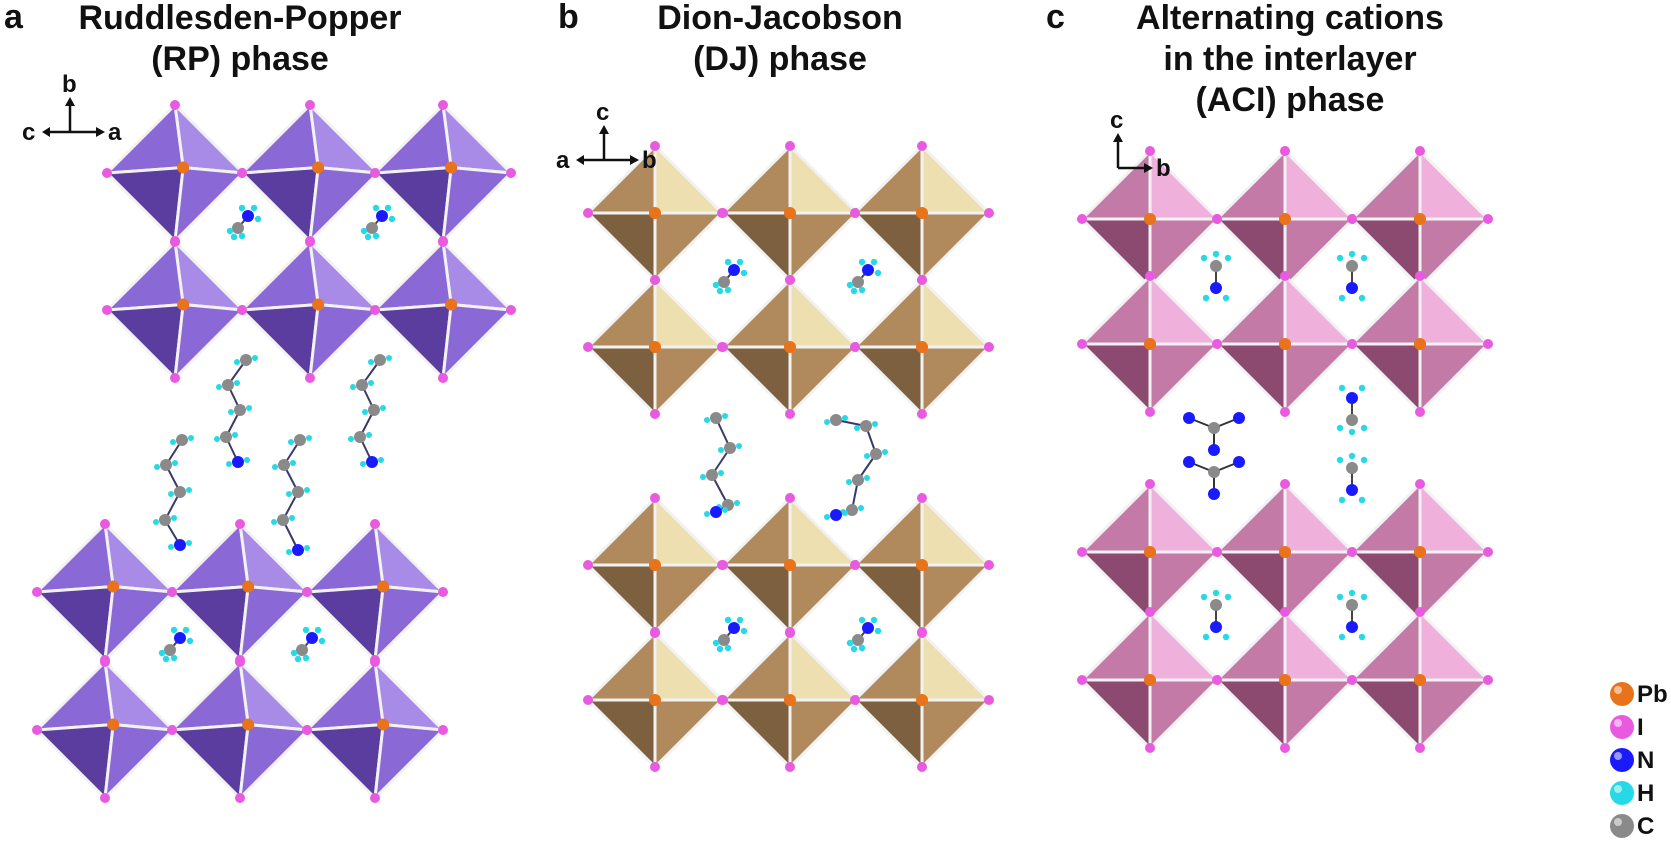  Describe the element at coordinates (1627, 727) in the screenshot. I see `legend-item-i: I` at that location.